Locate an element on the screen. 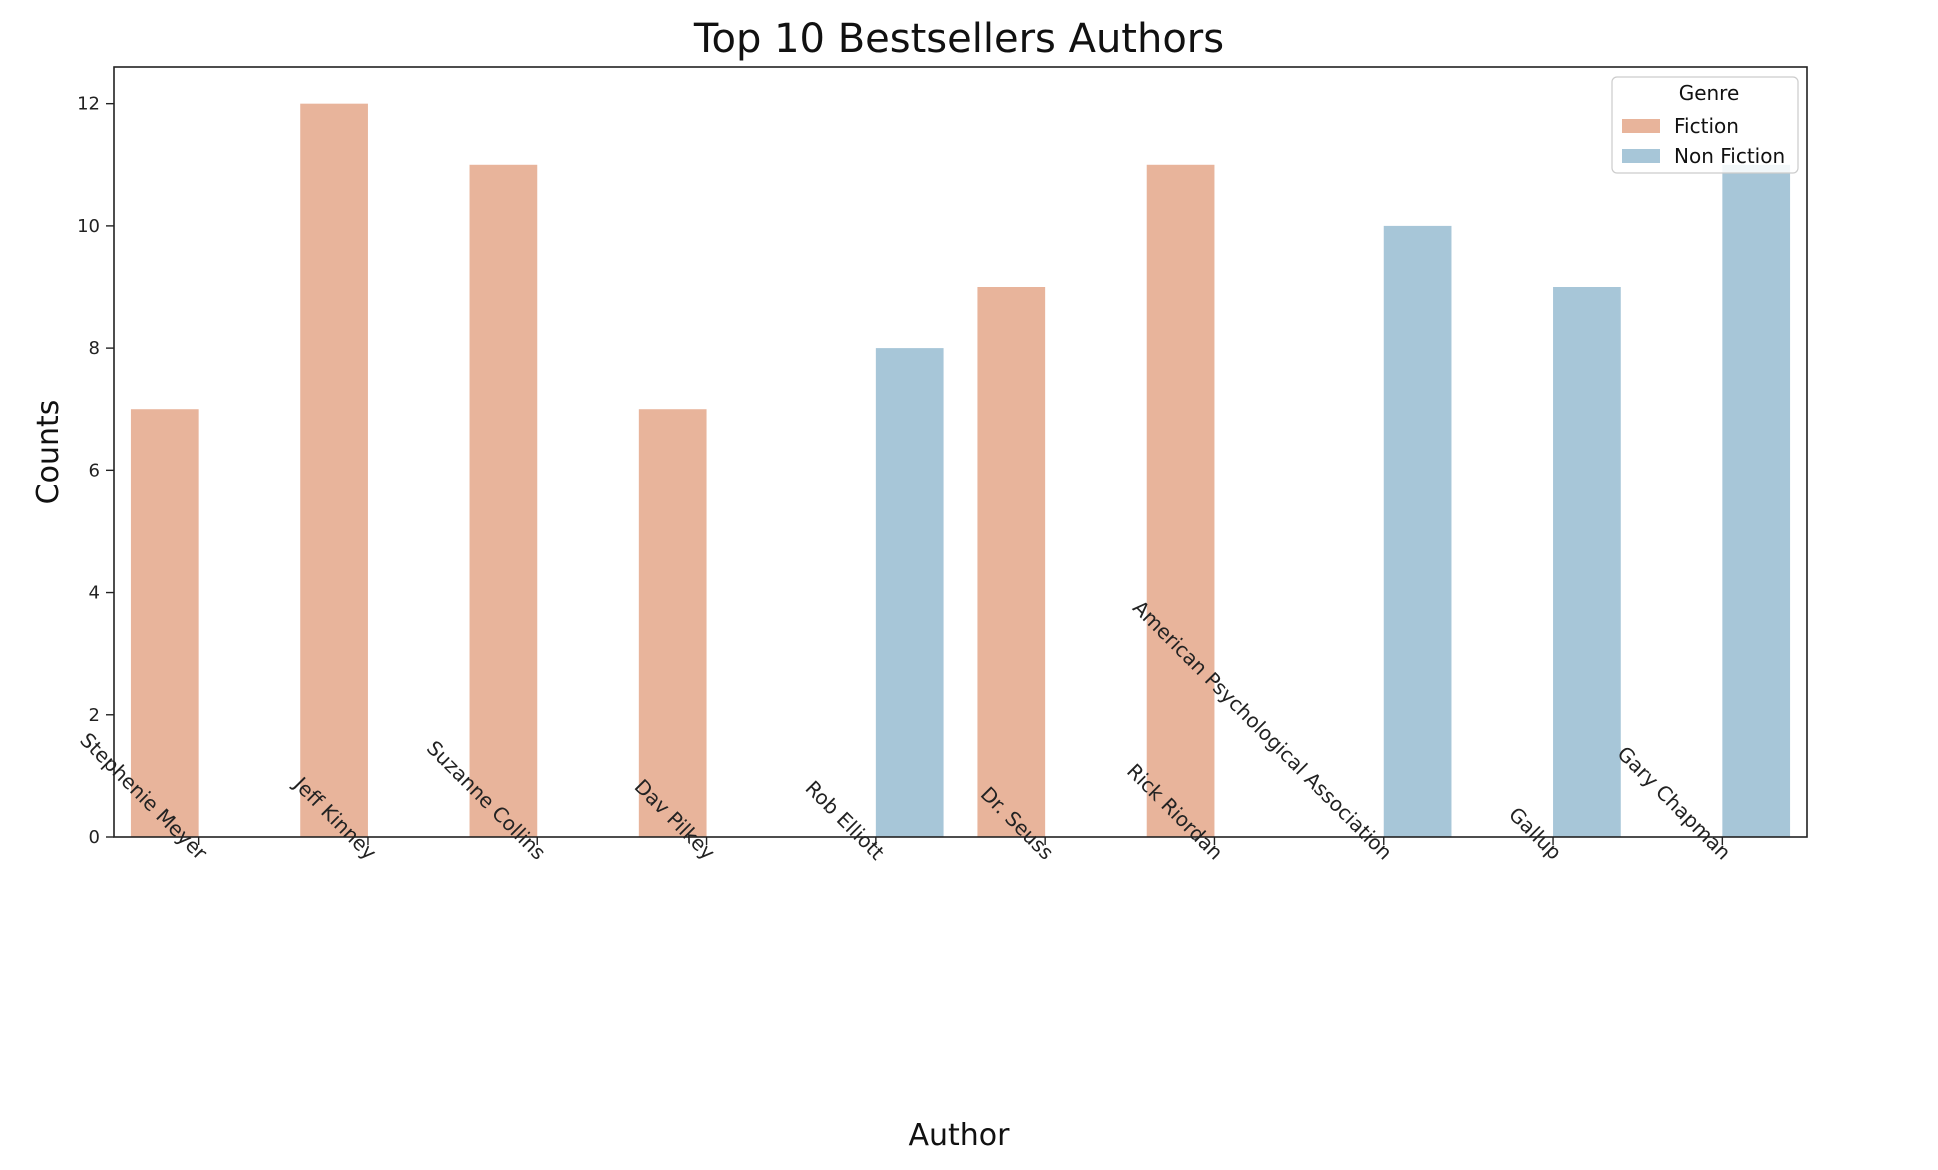 The width and height of the screenshot is (1938, 1170). y-tick-label-5: 10 is located at coordinates (88, 226).